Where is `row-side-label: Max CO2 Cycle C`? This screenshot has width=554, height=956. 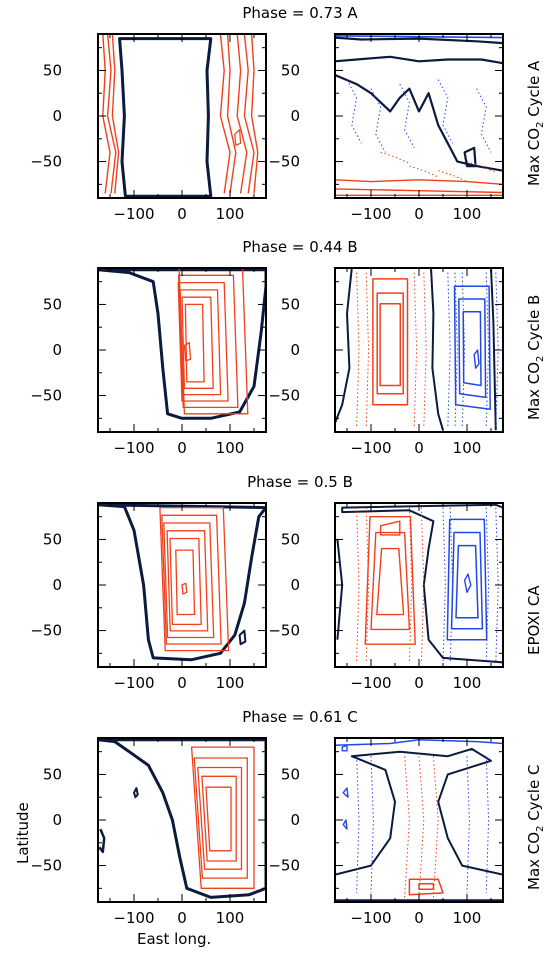 row-side-label: Max CO2 Cycle C is located at coordinates (535, 827).